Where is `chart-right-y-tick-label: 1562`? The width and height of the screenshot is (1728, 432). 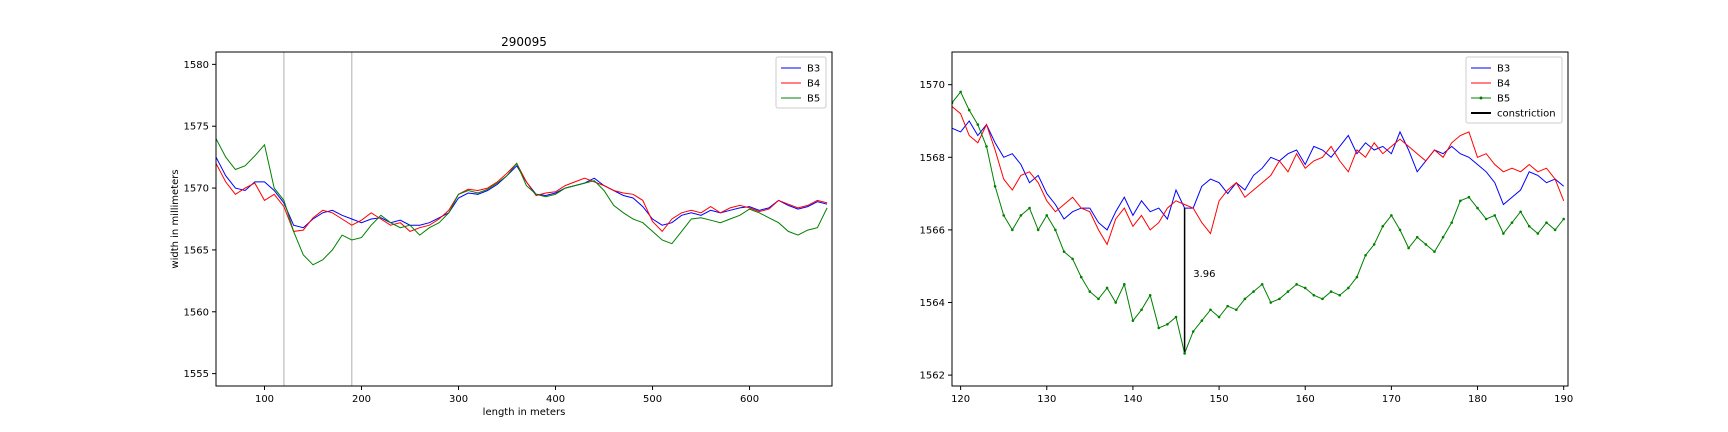
chart-right-y-tick-label: 1562 is located at coordinates (932, 376).